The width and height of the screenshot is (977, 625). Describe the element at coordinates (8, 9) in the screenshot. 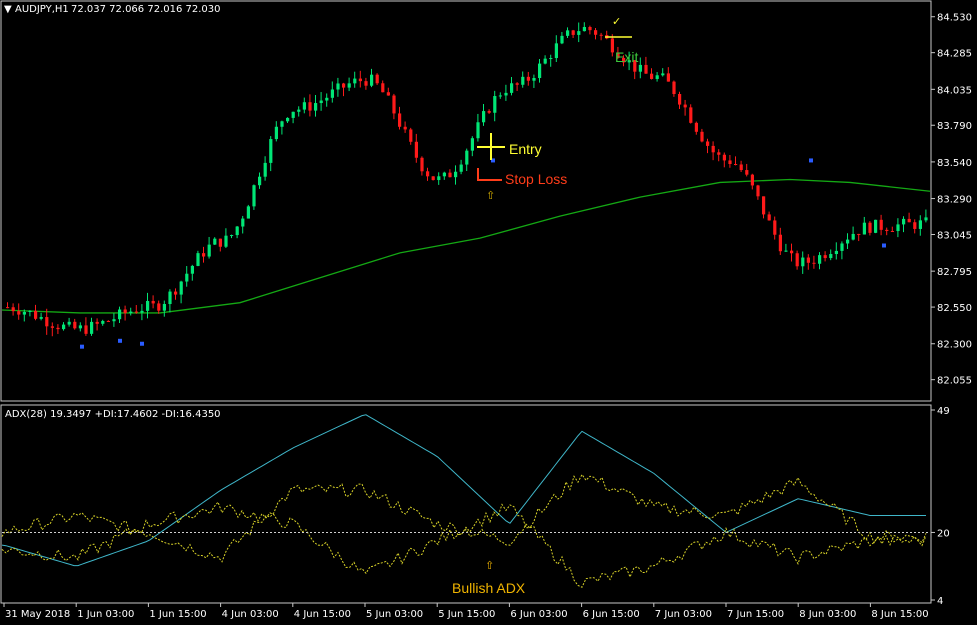

I see `dropdown-triangle-icon: ▼` at that location.